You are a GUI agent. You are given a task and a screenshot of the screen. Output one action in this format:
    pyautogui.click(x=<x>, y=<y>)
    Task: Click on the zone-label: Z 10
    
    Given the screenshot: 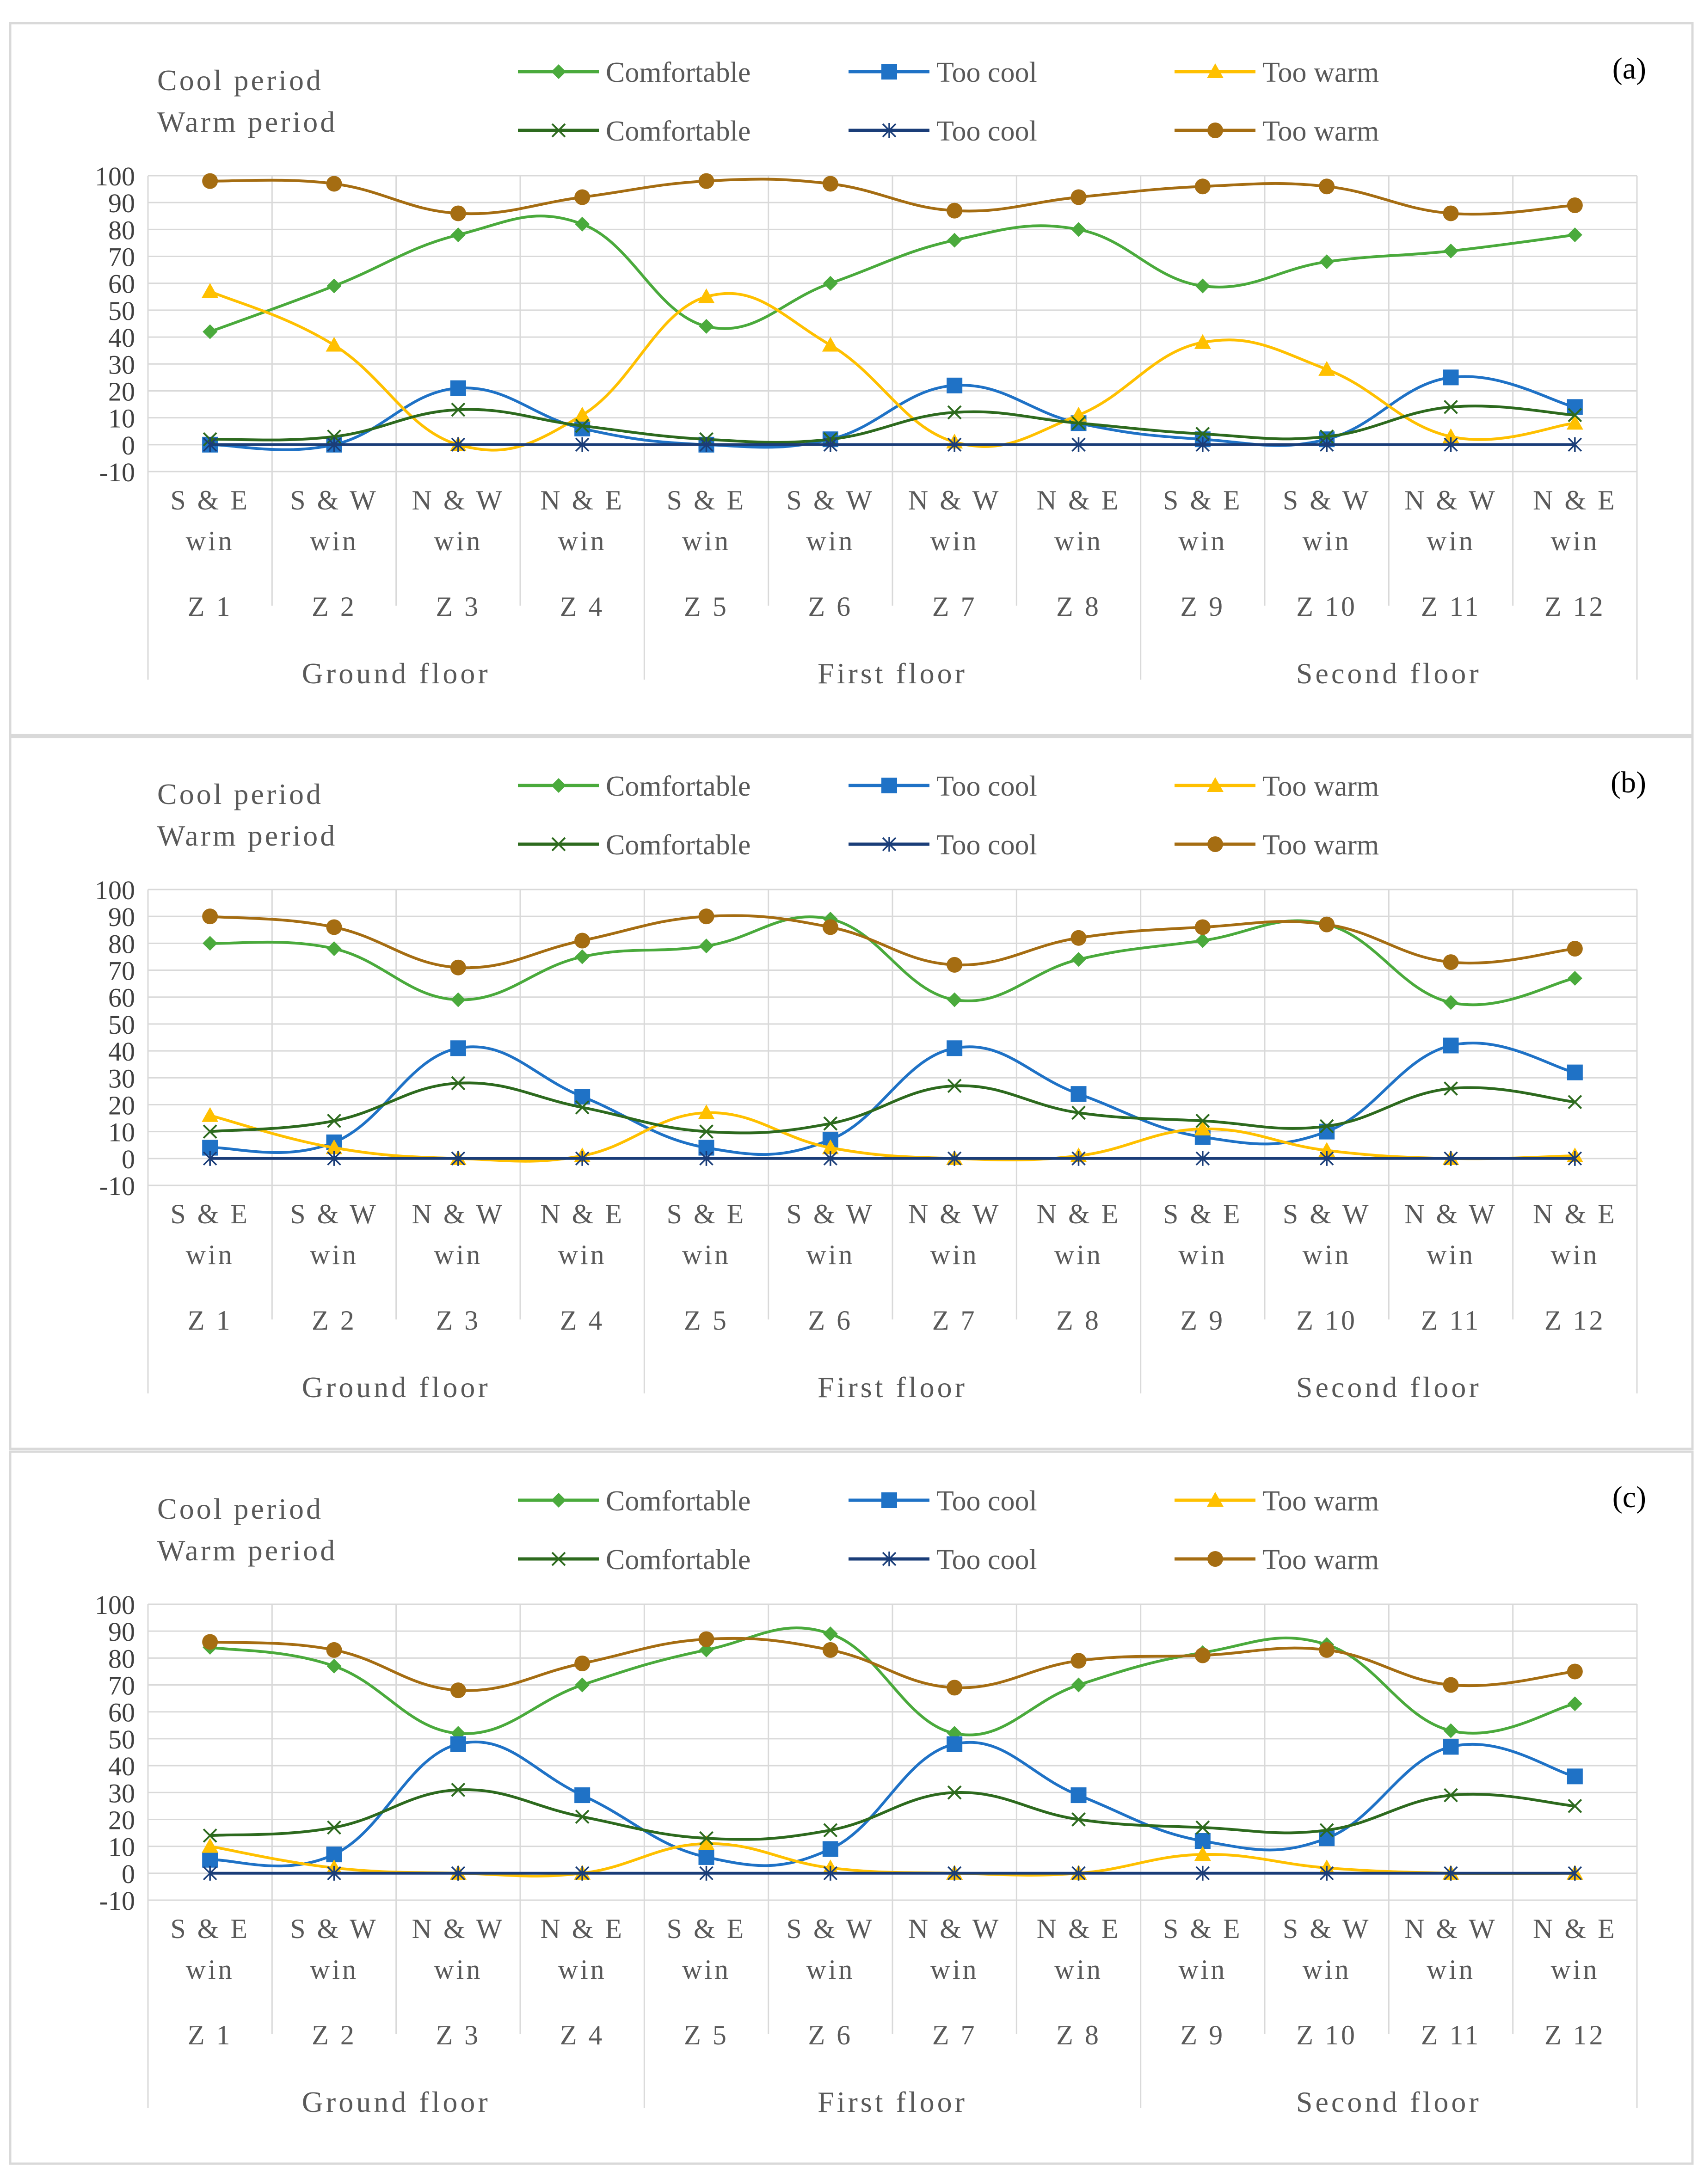 What is the action you would take?
    pyautogui.click(x=1327, y=1320)
    